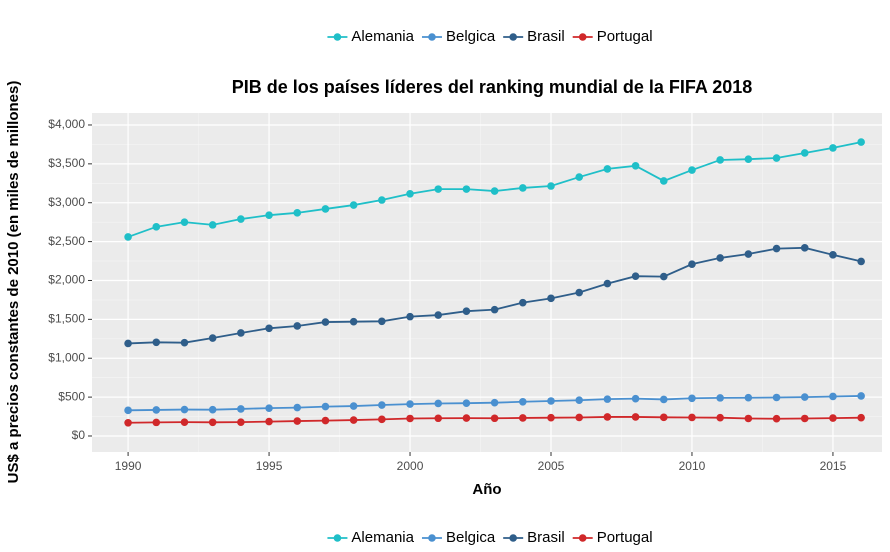 The image size is (890, 552). I want to click on y-tick-label: $3,000, so click(66, 202).